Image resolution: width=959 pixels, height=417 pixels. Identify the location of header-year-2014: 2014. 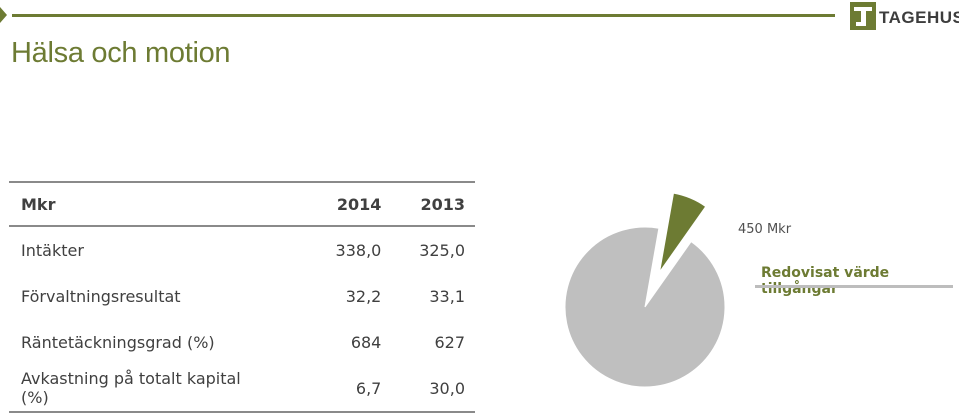
(359, 204).